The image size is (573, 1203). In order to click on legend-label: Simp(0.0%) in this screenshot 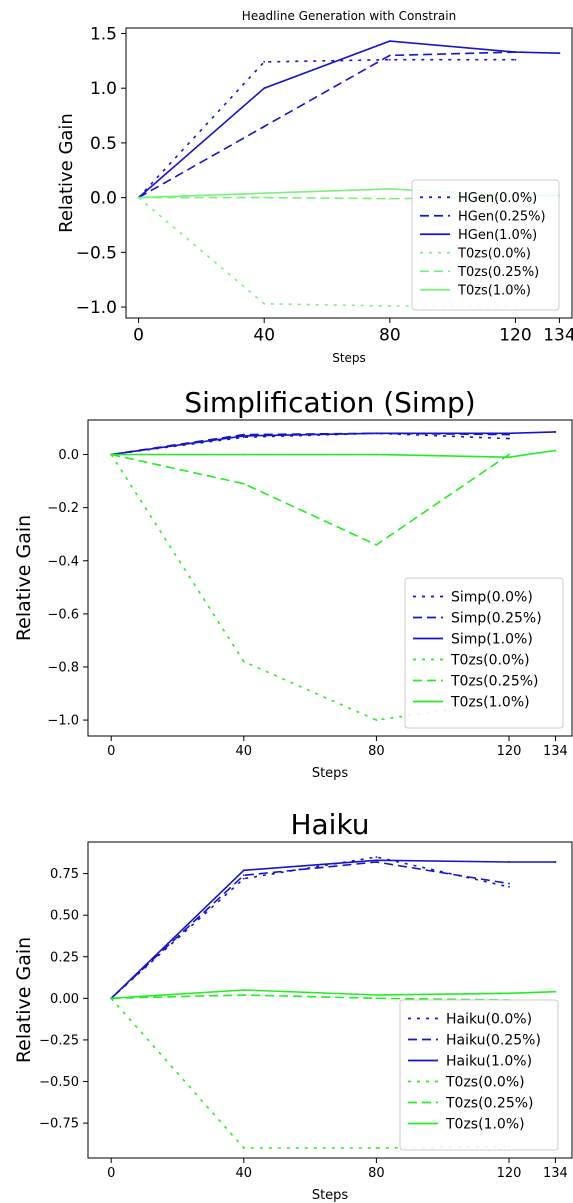, I will do `click(492, 598)`.